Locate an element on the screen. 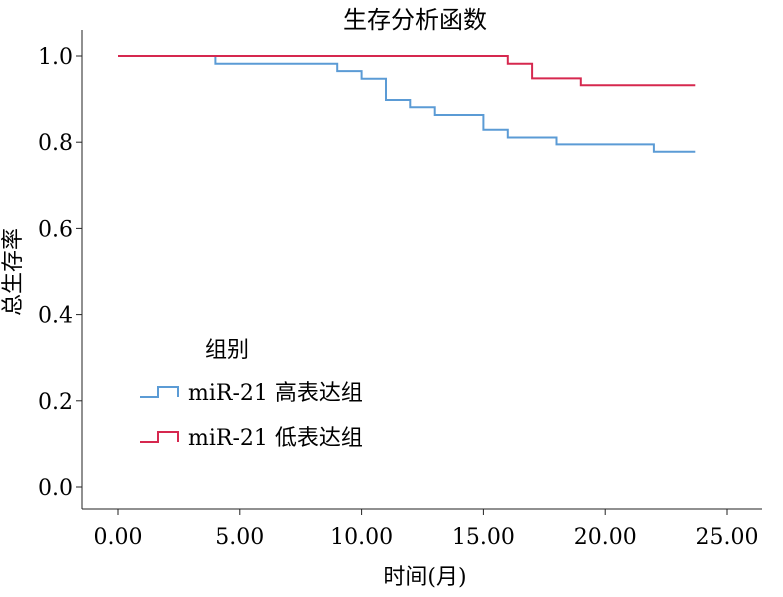 The width and height of the screenshot is (783, 597). series-lines is located at coordinates (407, 104).